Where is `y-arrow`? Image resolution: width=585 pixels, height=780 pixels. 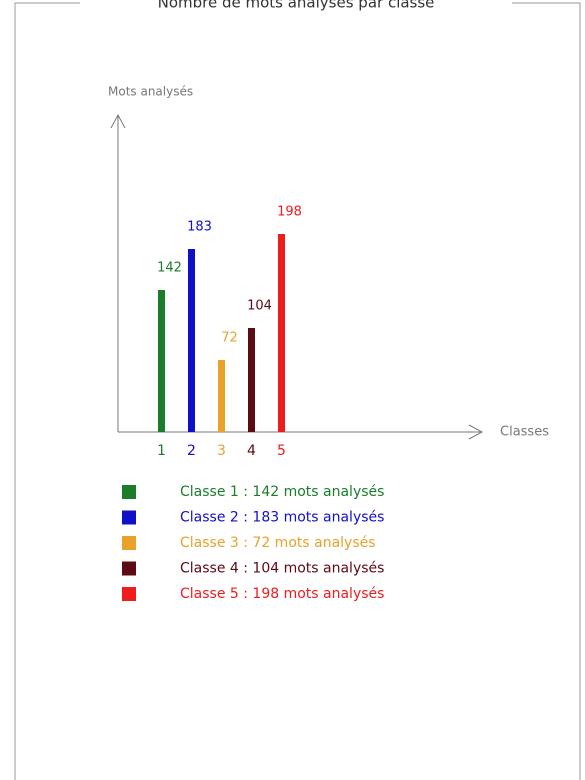
y-arrow is located at coordinates (118, 121).